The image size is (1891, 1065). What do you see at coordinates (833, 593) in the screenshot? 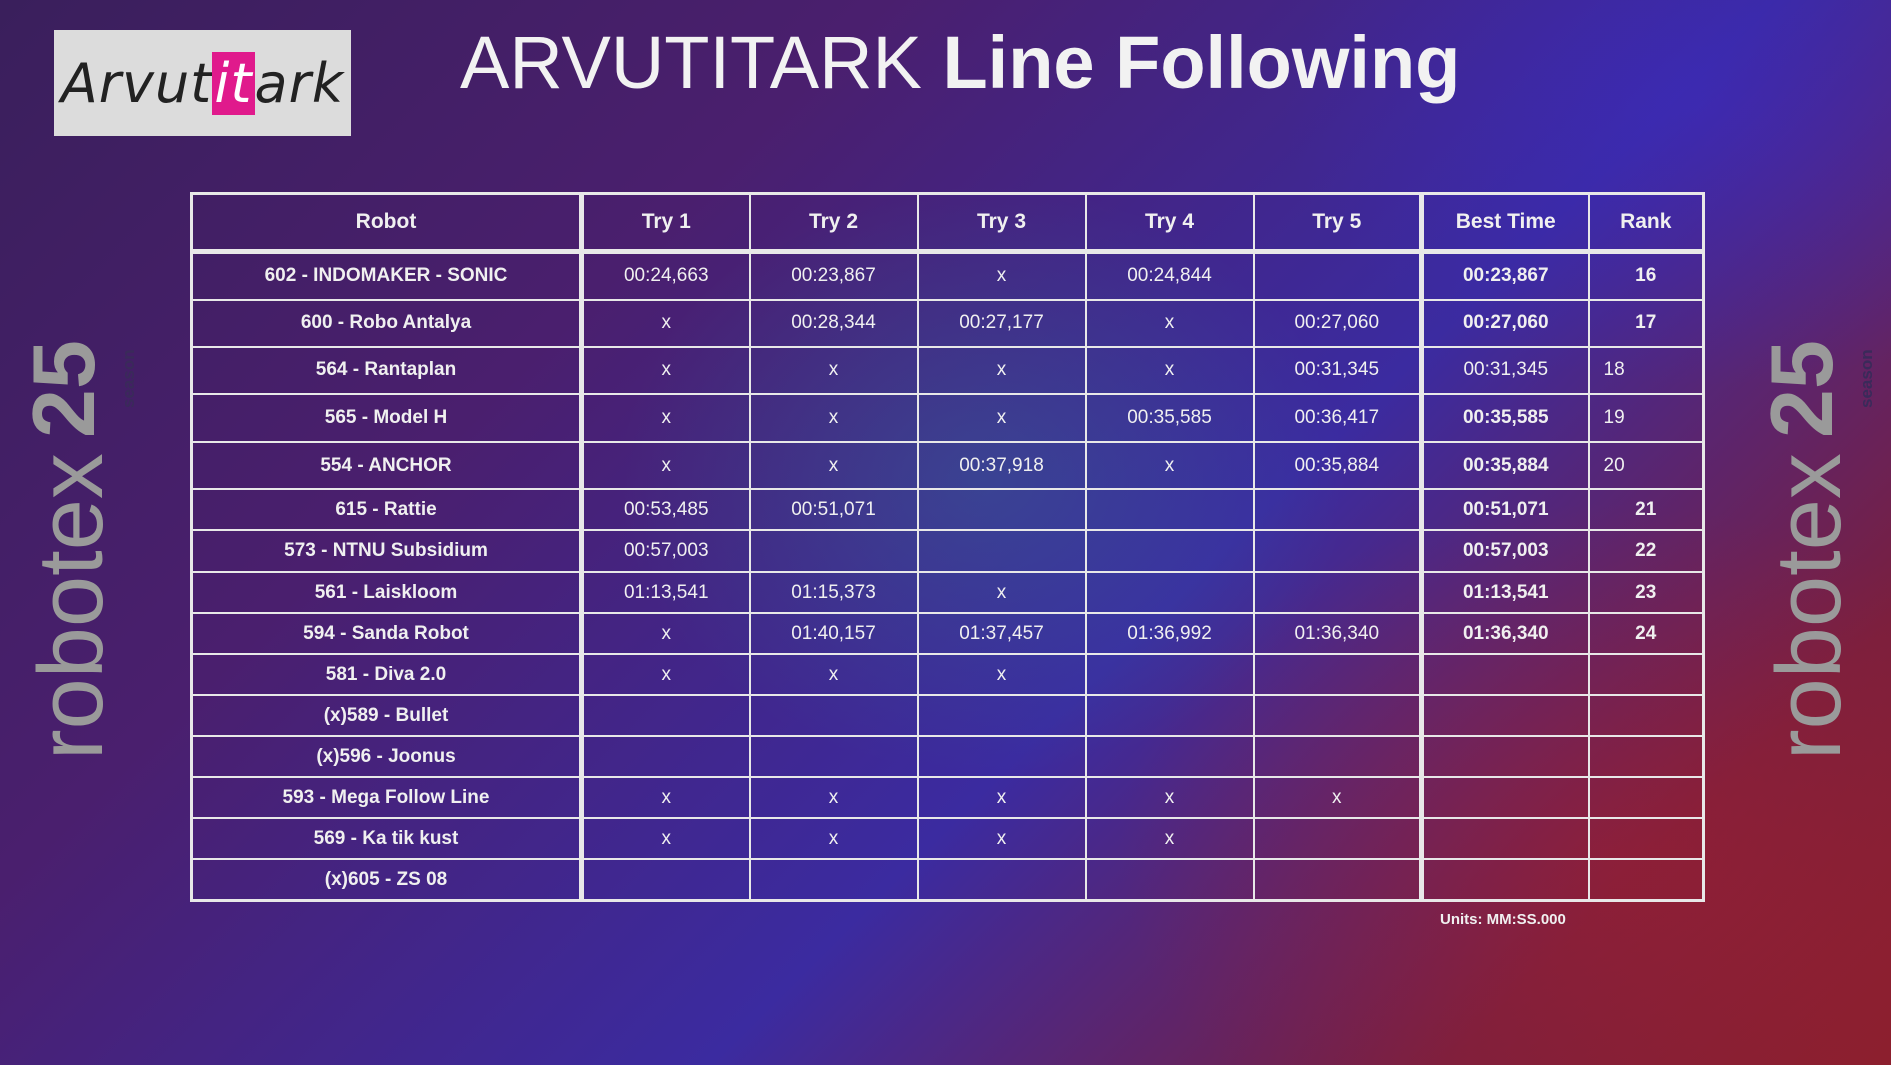
I see `cell-t2: 01:15,373` at bounding box center [833, 593].